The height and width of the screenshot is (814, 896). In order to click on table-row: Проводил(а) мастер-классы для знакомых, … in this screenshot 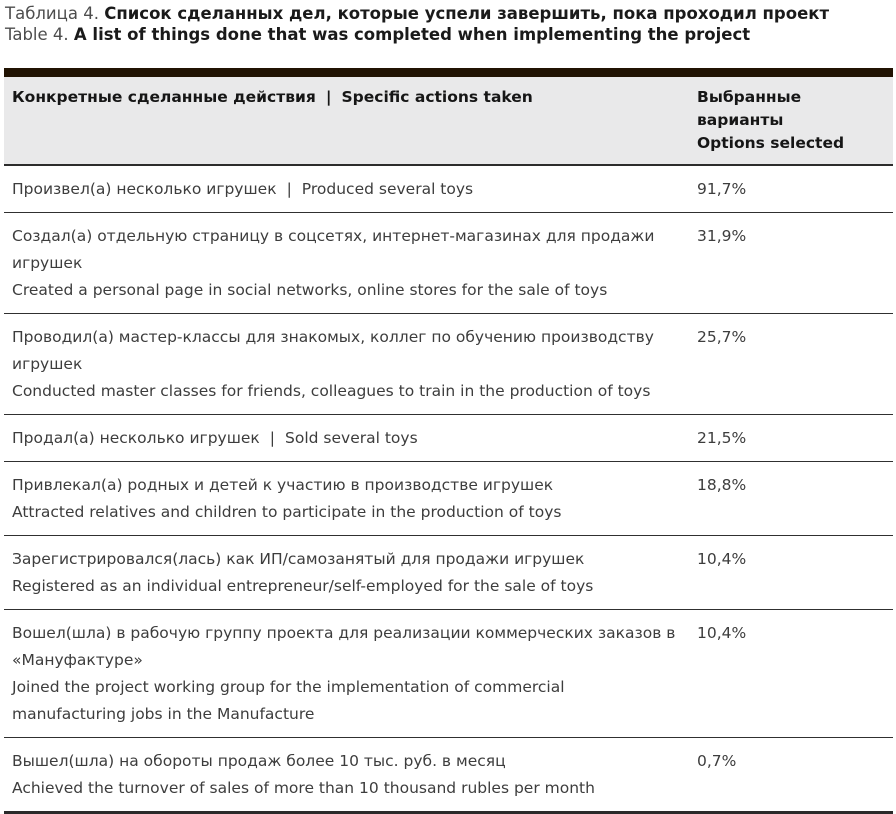, I will do `click(448, 364)`.